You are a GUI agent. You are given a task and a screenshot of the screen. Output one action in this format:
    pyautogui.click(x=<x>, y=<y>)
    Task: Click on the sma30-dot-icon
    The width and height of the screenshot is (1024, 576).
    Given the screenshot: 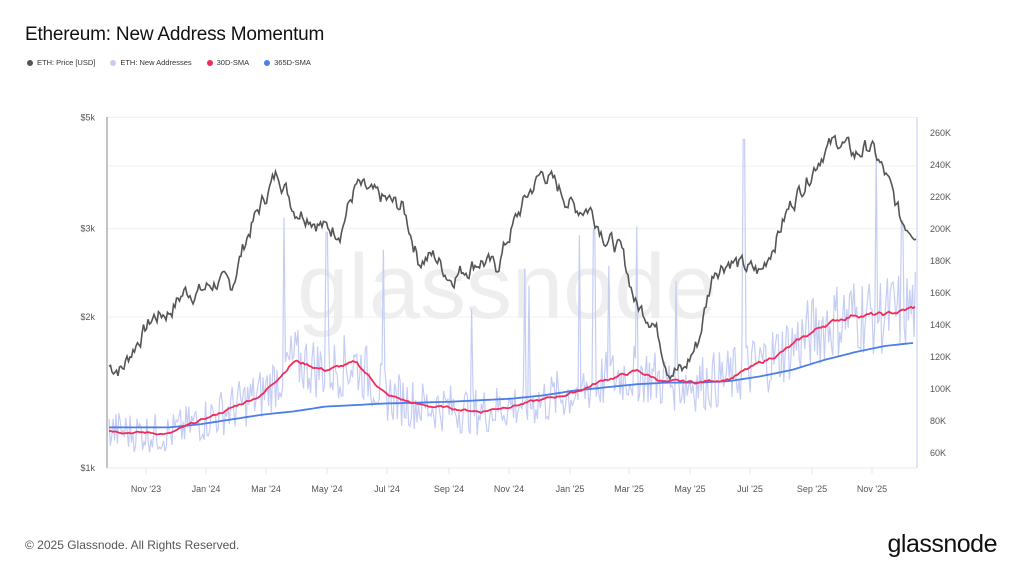 What is the action you would take?
    pyautogui.click(x=209, y=62)
    